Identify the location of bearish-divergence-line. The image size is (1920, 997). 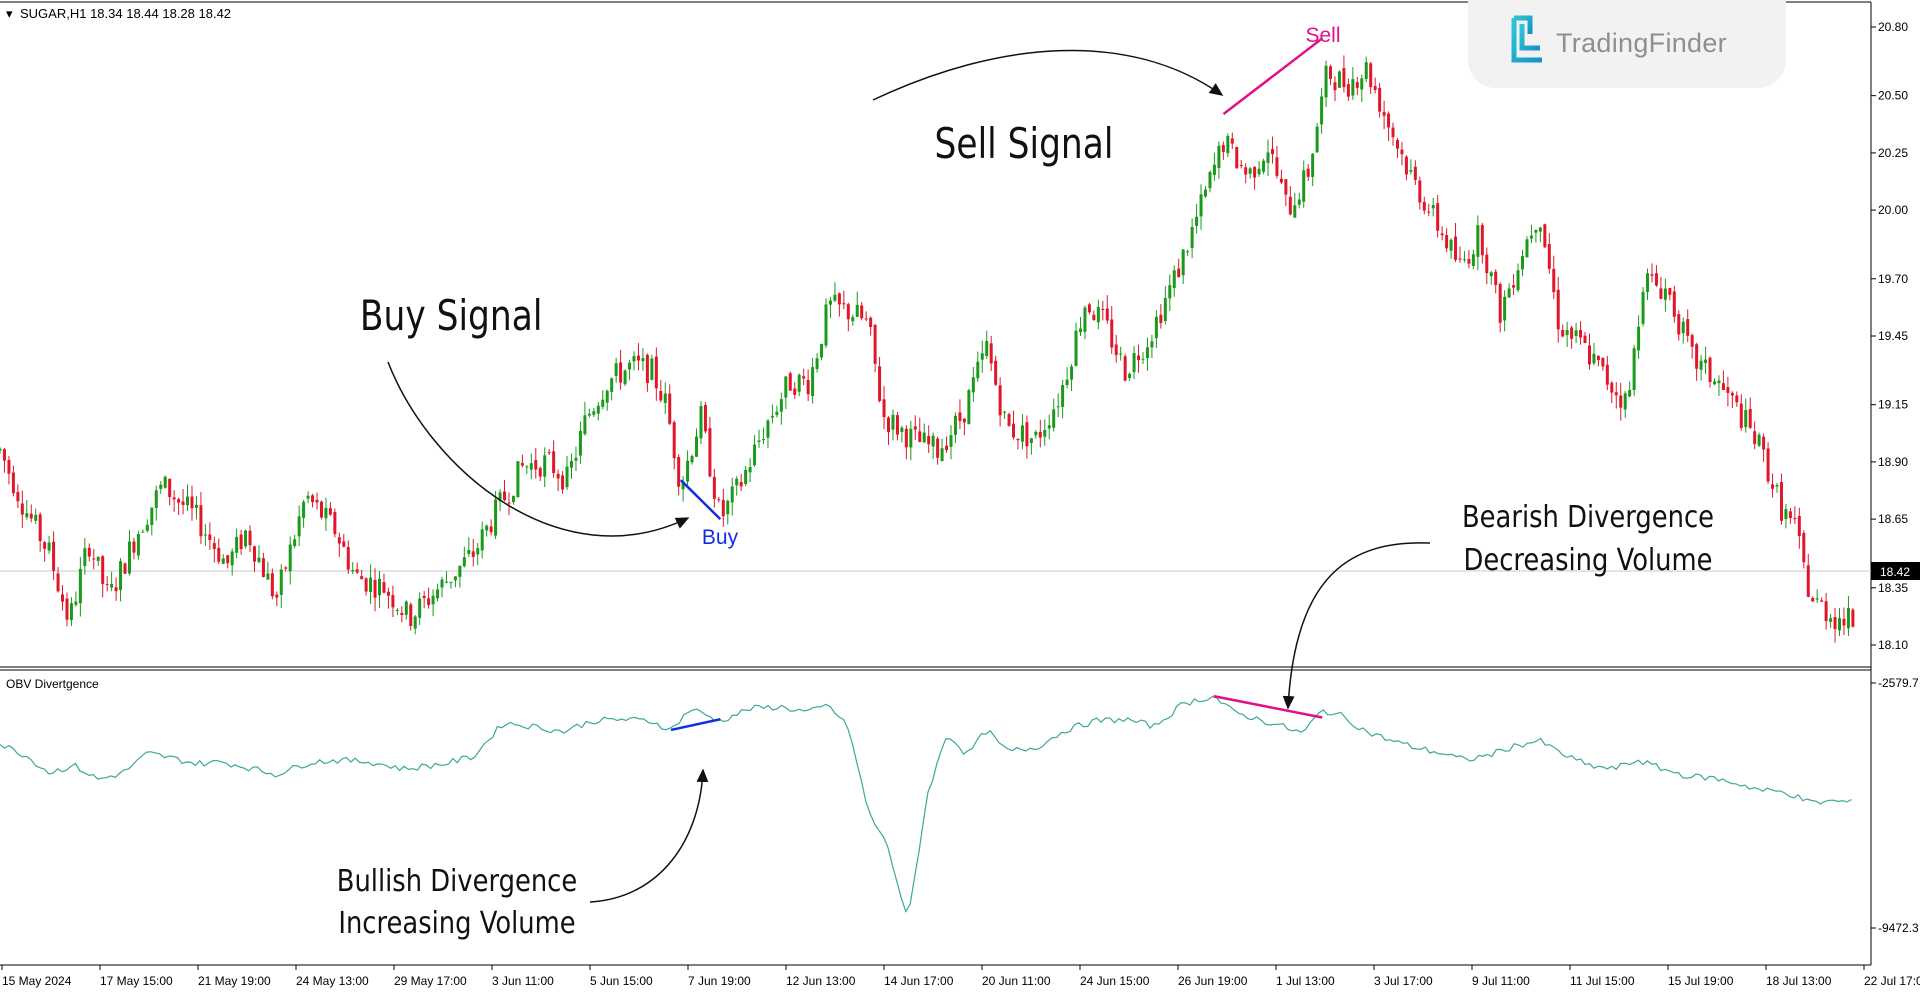
(1268, 706).